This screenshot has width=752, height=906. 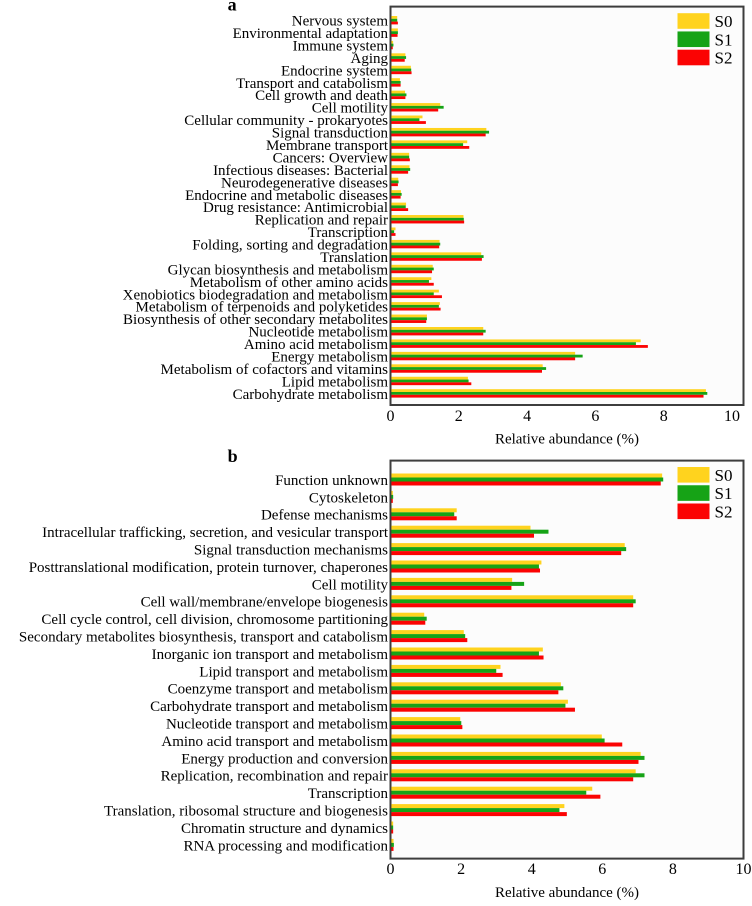 I want to click on svg-text:Chromatin structure and dynami: Chromatin structure and dynamics, so click(x=284, y=829).